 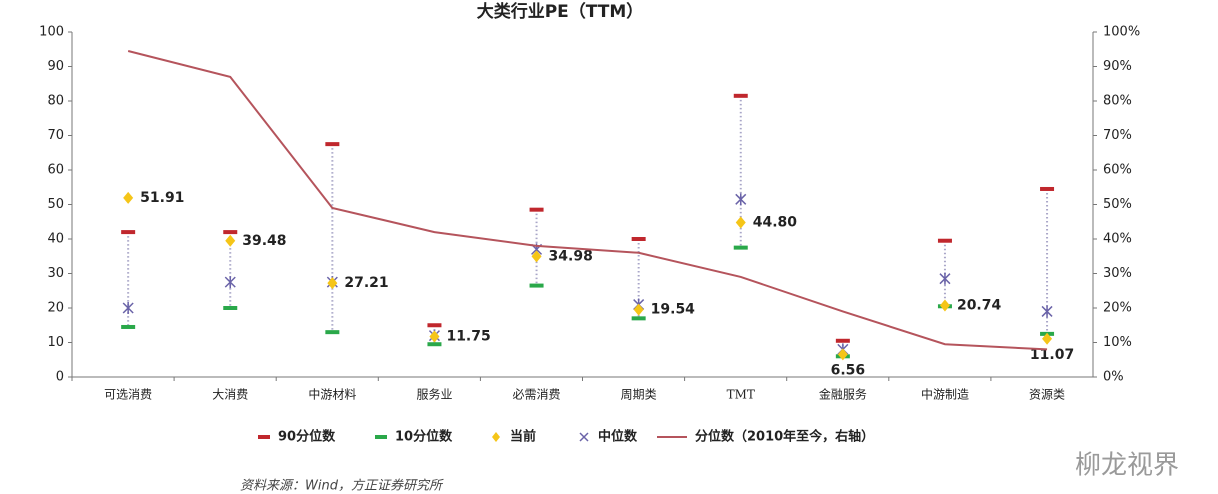 What do you see at coordinates (1113, 377) in the screenshot?
I see `y2-tick-label: 0%` at bounding box center [1113, 377].